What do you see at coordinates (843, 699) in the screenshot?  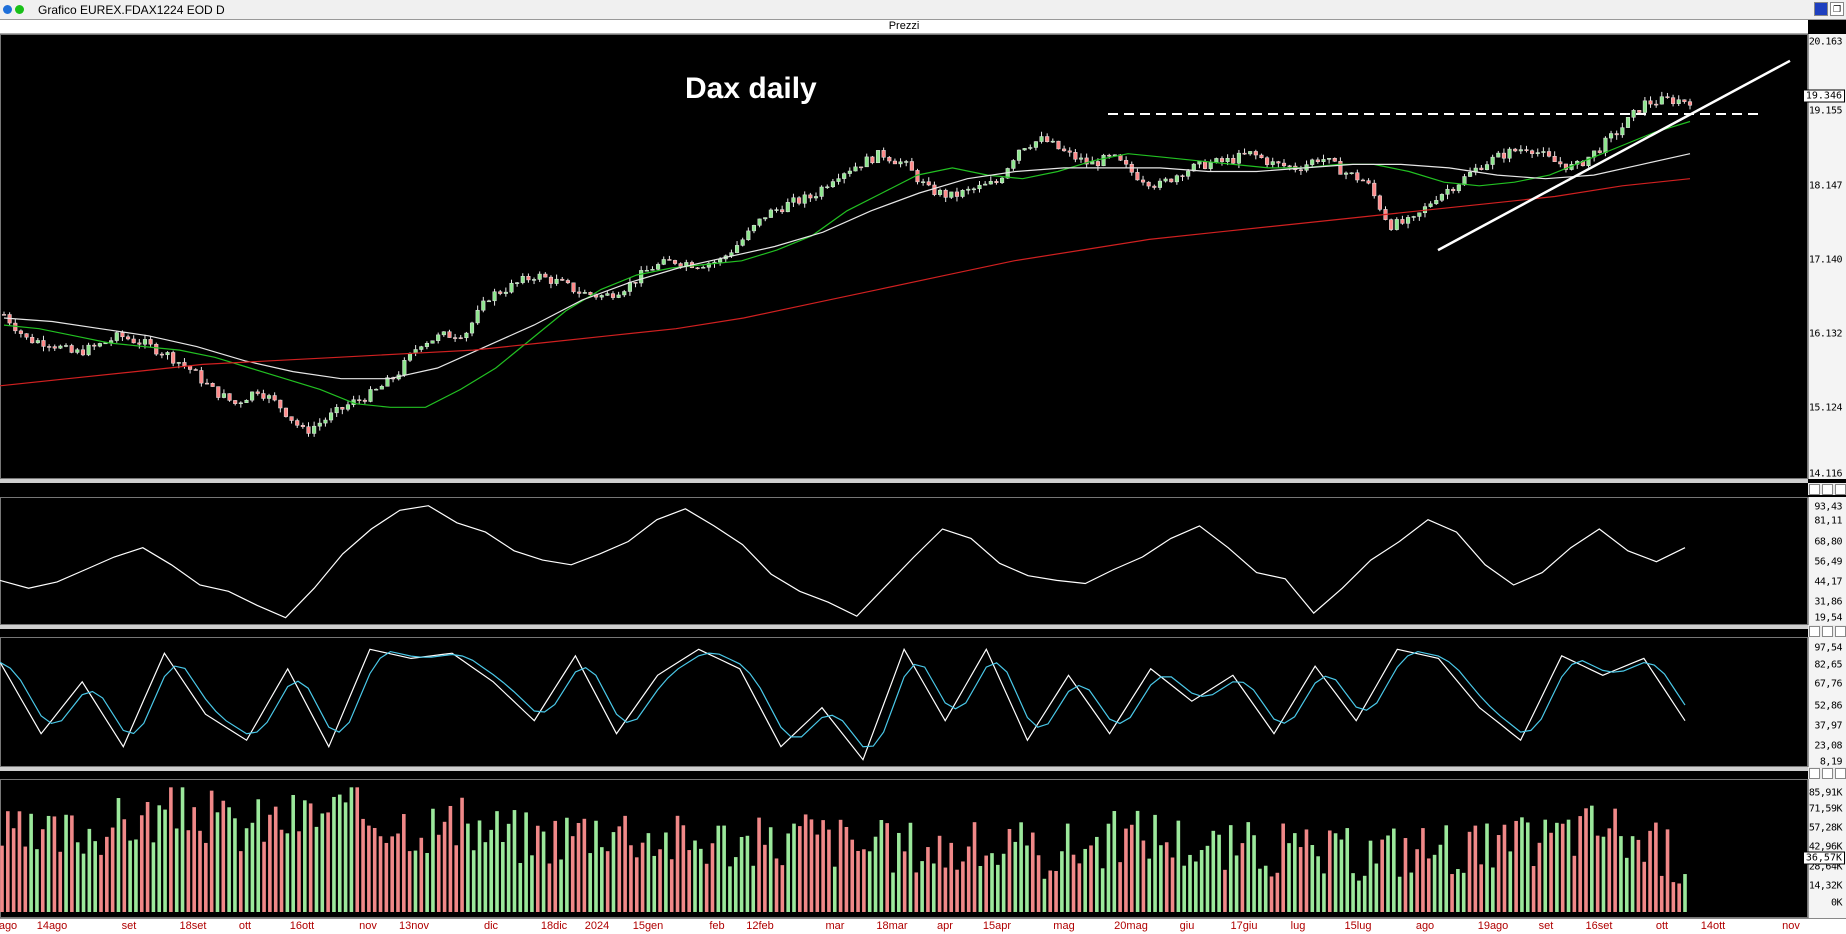 I see `stochastic-d-line` at bounding box center [843, 699].